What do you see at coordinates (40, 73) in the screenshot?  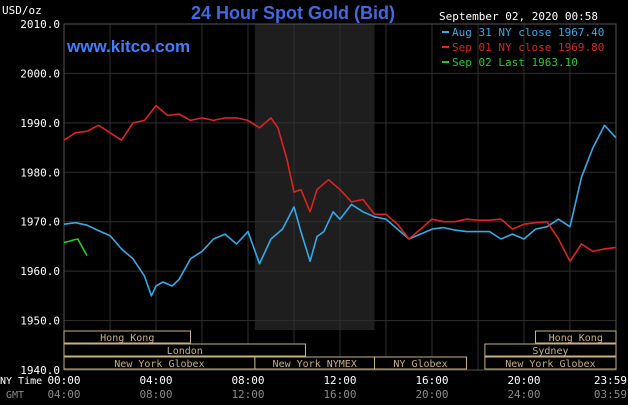 I see `y-tick-label: 2000.0` at bounding box center [40, 73].